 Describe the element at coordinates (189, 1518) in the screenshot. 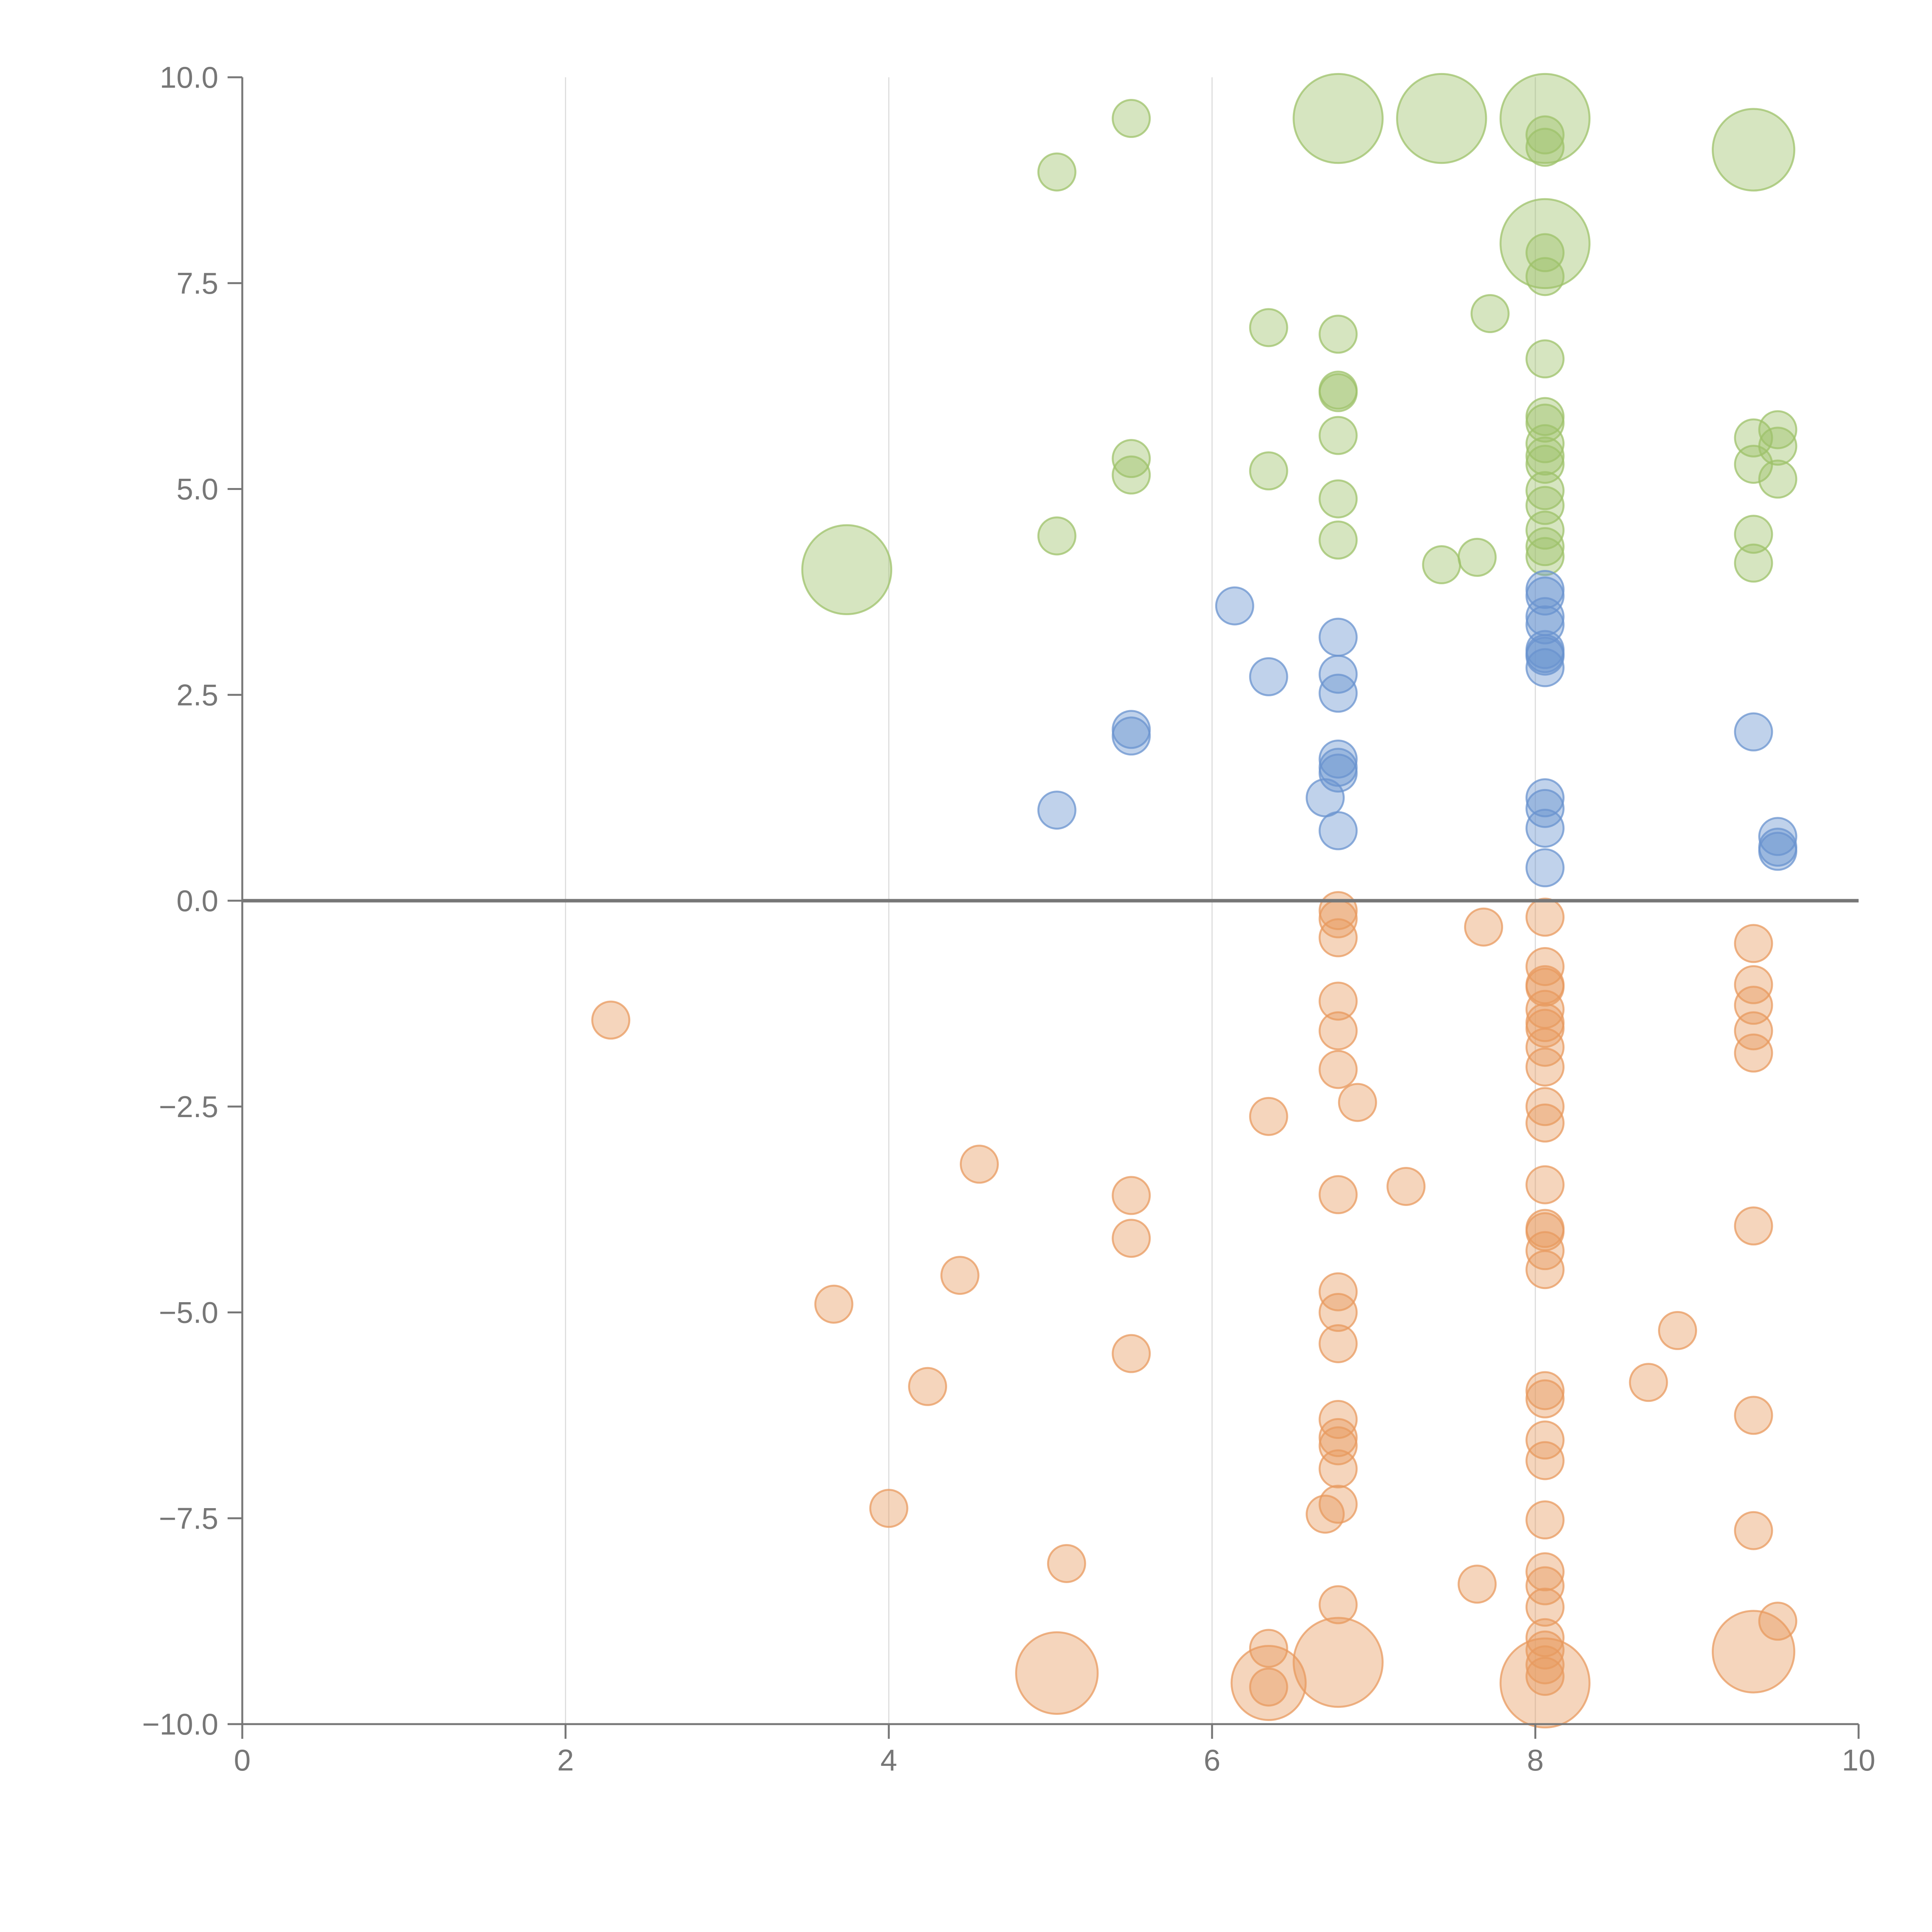

I see `y-tick-label-7: −7.5` at that location.